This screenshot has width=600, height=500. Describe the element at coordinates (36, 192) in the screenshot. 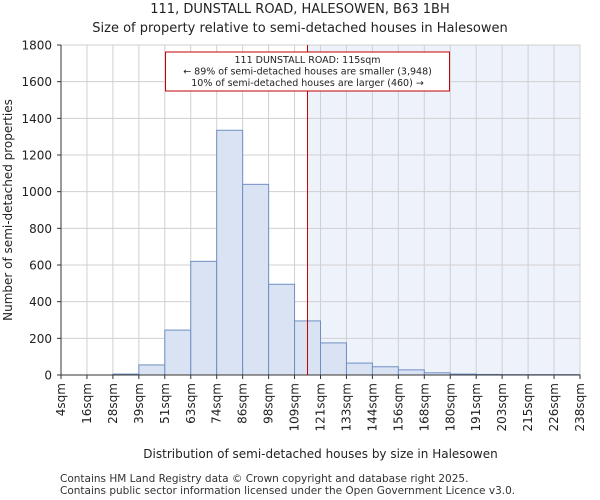

I see `y-tick-label: 1000` at that location.